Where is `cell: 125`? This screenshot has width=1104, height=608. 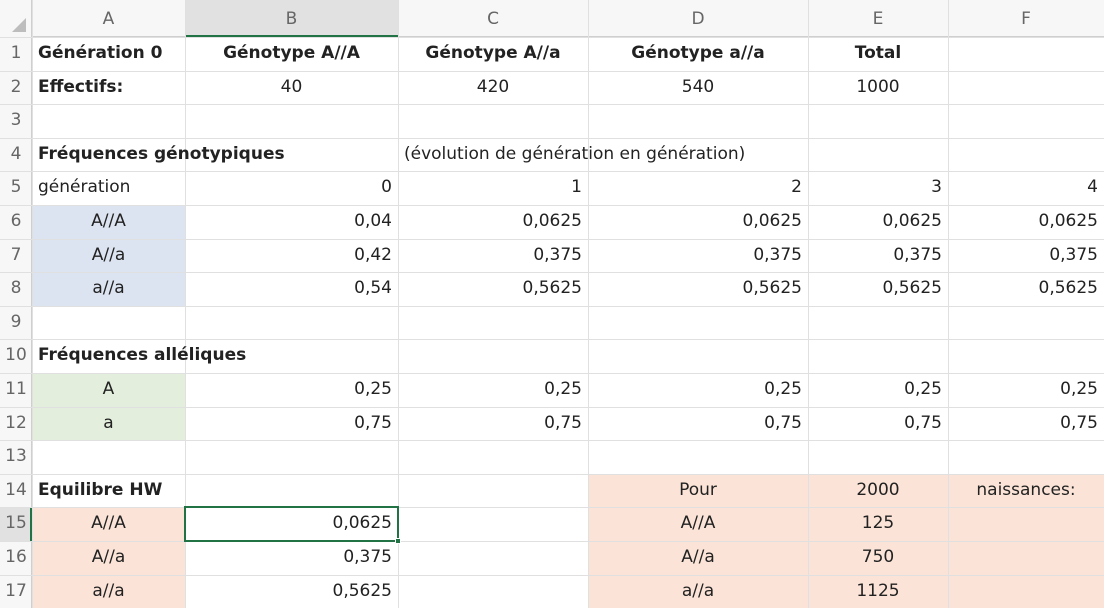
cell: 125 is located at coordinates (878, 523).